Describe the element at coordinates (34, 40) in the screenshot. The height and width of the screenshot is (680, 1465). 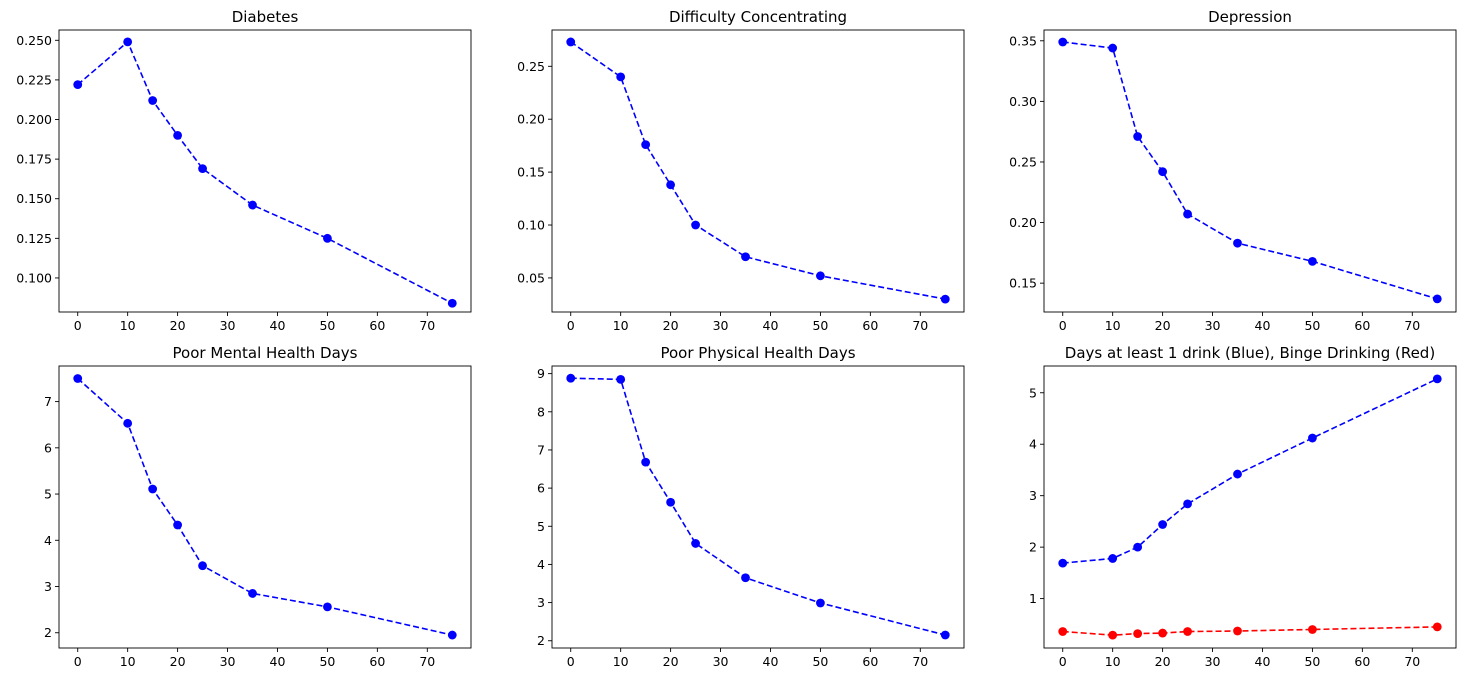
I see `y-tick-label: 0.250` at that location.